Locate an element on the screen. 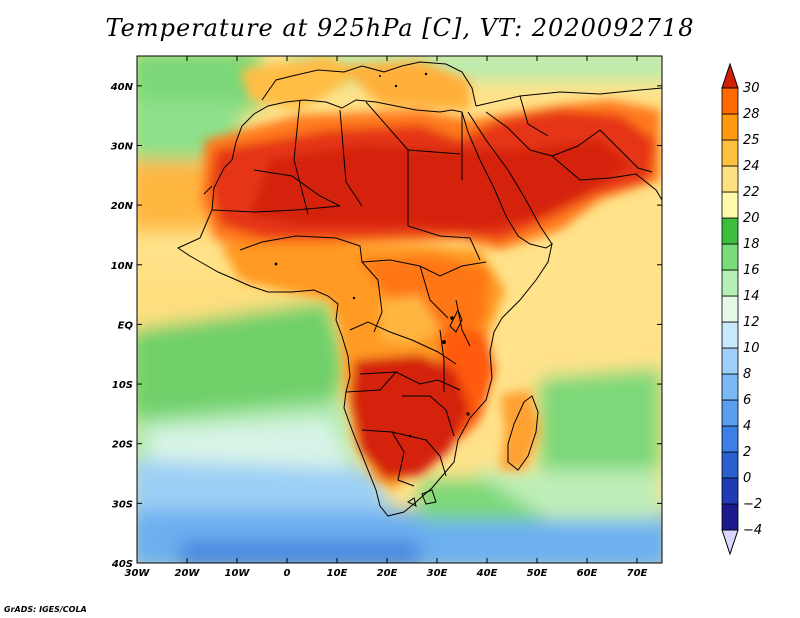 Image resolution: width=800 pixels, height=618 pixels. lon-tick-label: 70E is located at coordinates (637, 573).